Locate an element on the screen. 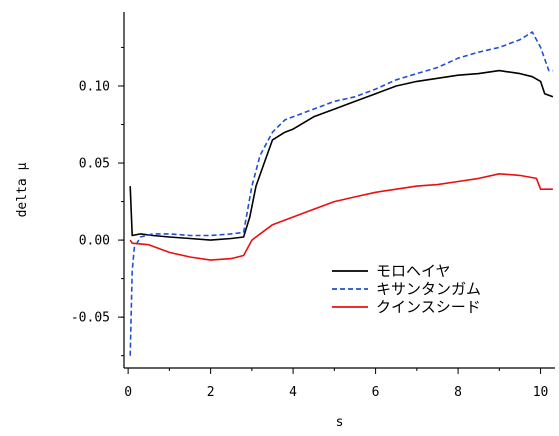 The width and height of the screenshot is (559, 436). legend-label-1: キサンタンガム is located at coordinates (428, 289).